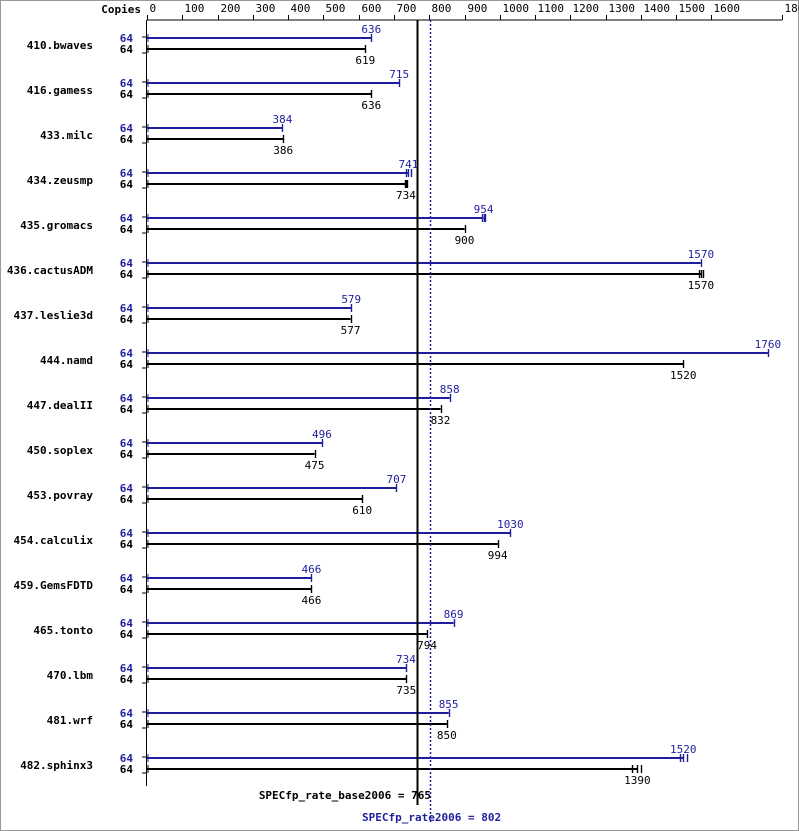 The height and width of the screenshot is (831, 799). Describe the element at coordinates (232, 675) in the screenshot. I see `benchmark-row: 470.lbm 64 734 64 735` at that location.